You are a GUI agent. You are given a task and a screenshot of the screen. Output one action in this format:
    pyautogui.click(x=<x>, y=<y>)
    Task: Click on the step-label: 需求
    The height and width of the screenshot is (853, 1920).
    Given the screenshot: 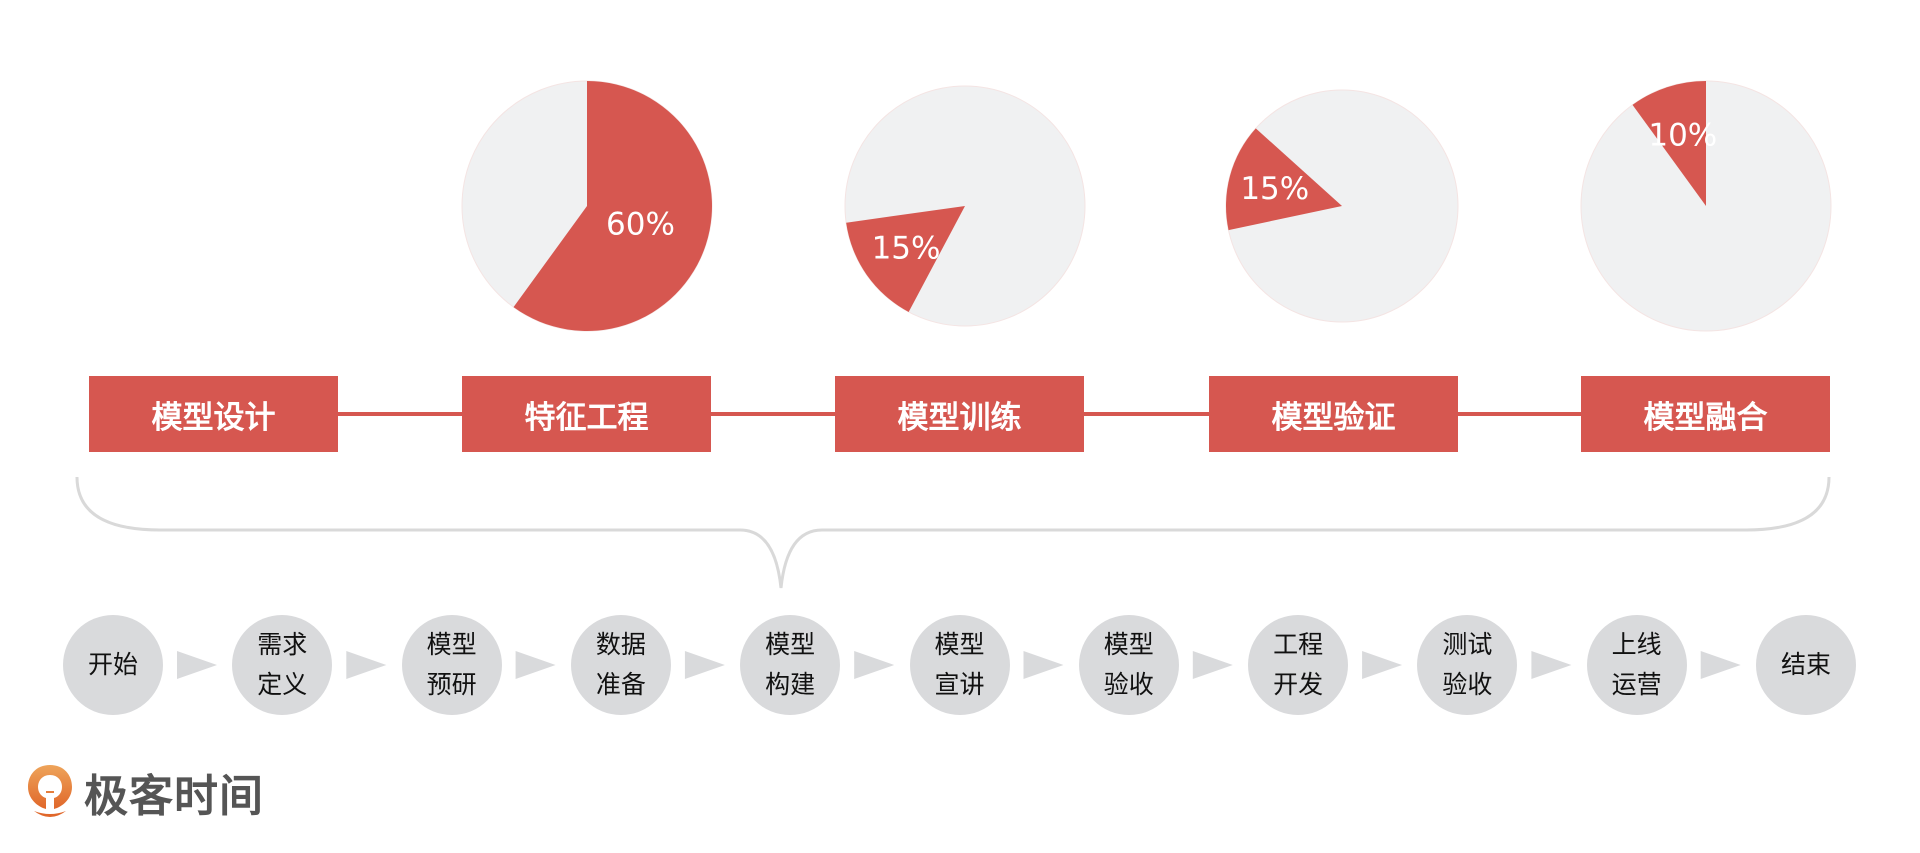 What is the action you would take?
    pyautogui.click(x=282, y=644)
    